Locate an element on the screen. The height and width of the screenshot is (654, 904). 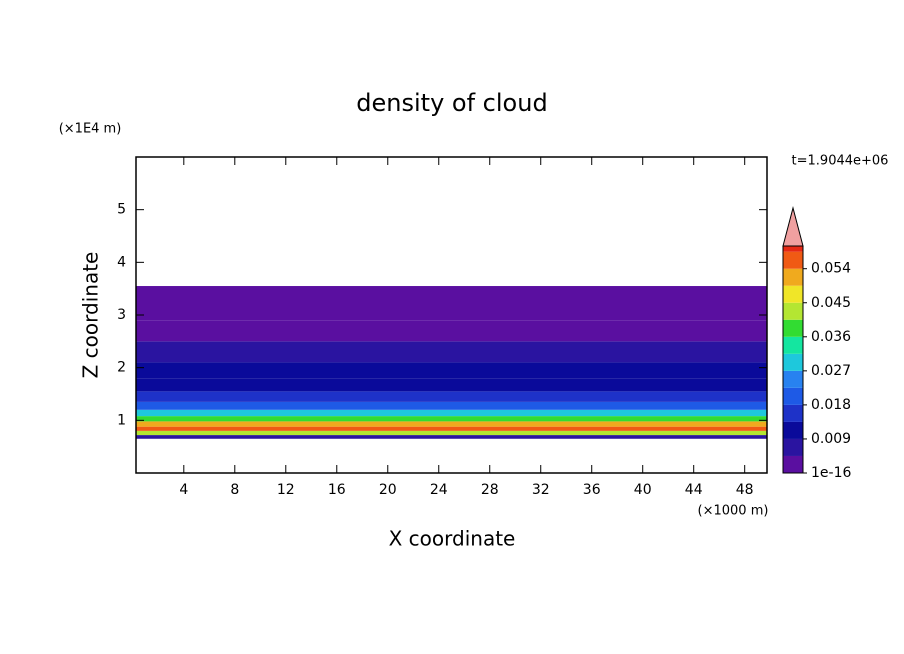
time-label: t=1.9044e+06 is located at coordinates (840, 161).